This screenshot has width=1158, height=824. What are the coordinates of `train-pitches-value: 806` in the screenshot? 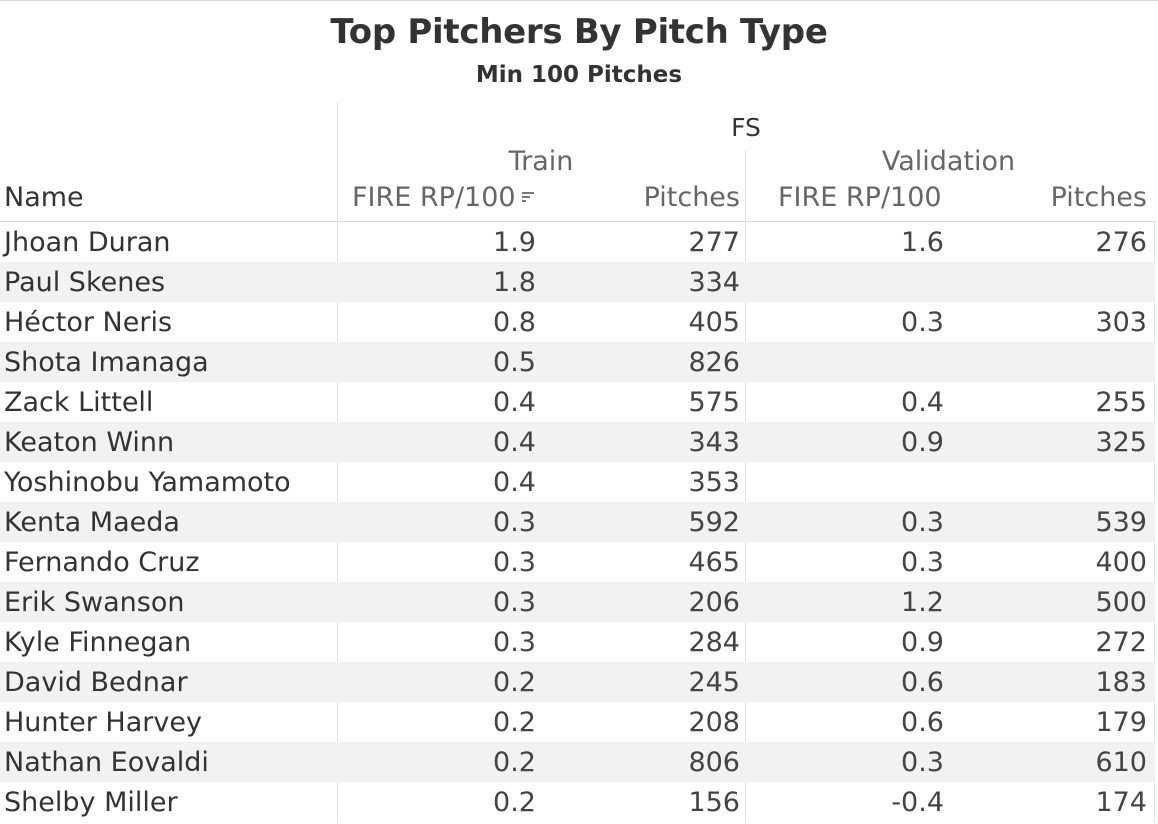 It's located at (714, 762).